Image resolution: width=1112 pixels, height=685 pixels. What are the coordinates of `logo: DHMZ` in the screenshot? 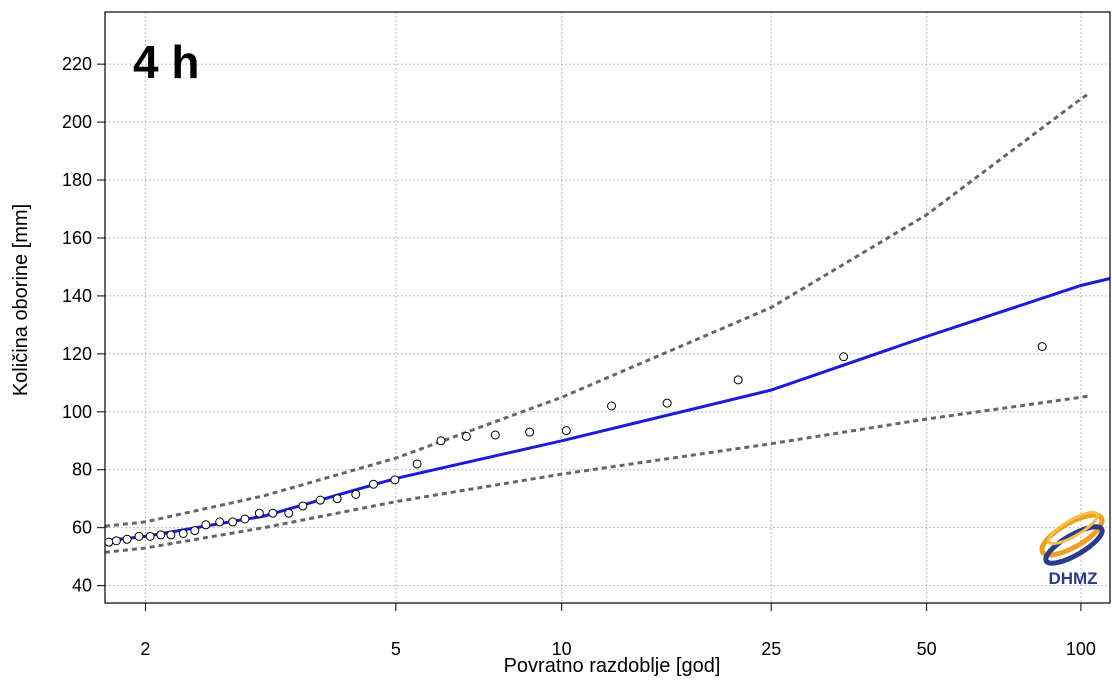 It's located at (1072, 549).